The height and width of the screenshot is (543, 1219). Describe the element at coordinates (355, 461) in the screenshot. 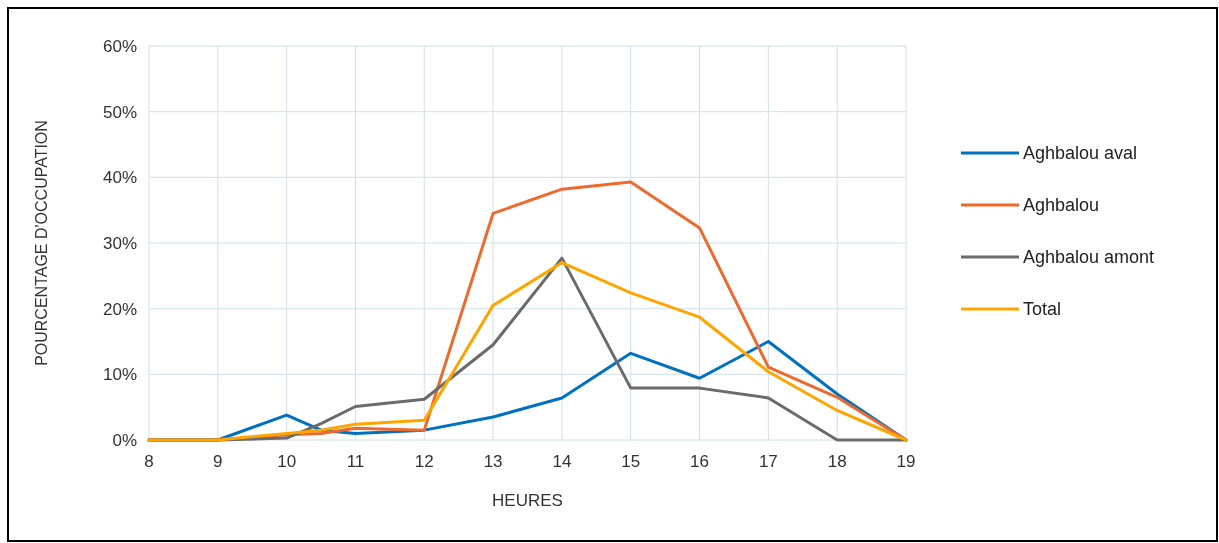

I see `x-tick-label: 11` at that location.